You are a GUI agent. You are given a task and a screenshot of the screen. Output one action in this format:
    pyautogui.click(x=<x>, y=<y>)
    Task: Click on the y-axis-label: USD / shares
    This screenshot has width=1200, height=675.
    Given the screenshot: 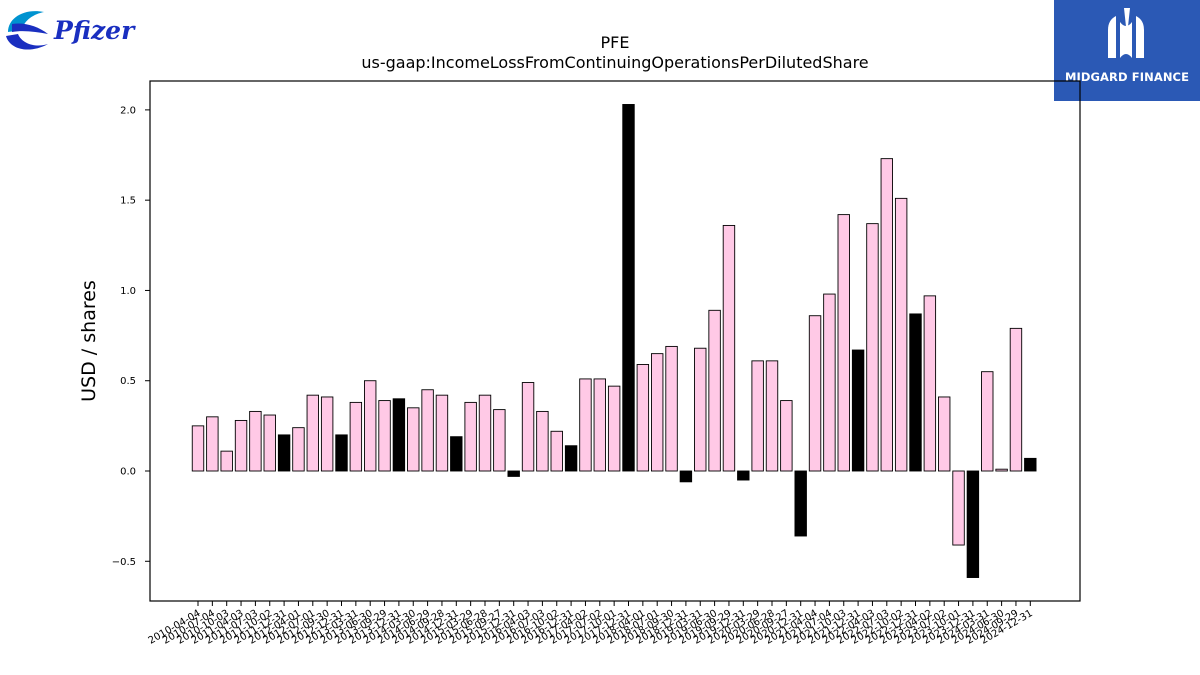 What is the action you would take?
    pyautogui.click(x=89, y=341)
    